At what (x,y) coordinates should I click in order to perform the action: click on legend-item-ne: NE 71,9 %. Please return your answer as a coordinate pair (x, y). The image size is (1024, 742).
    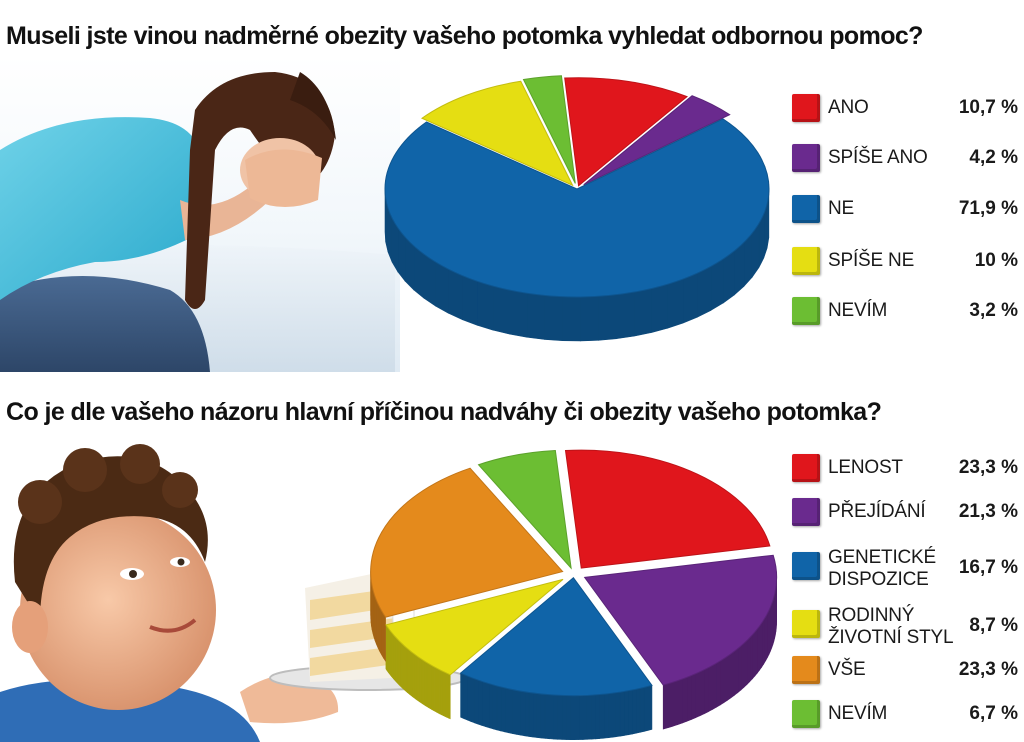
    Looking at the image, I should click on (906, 212).